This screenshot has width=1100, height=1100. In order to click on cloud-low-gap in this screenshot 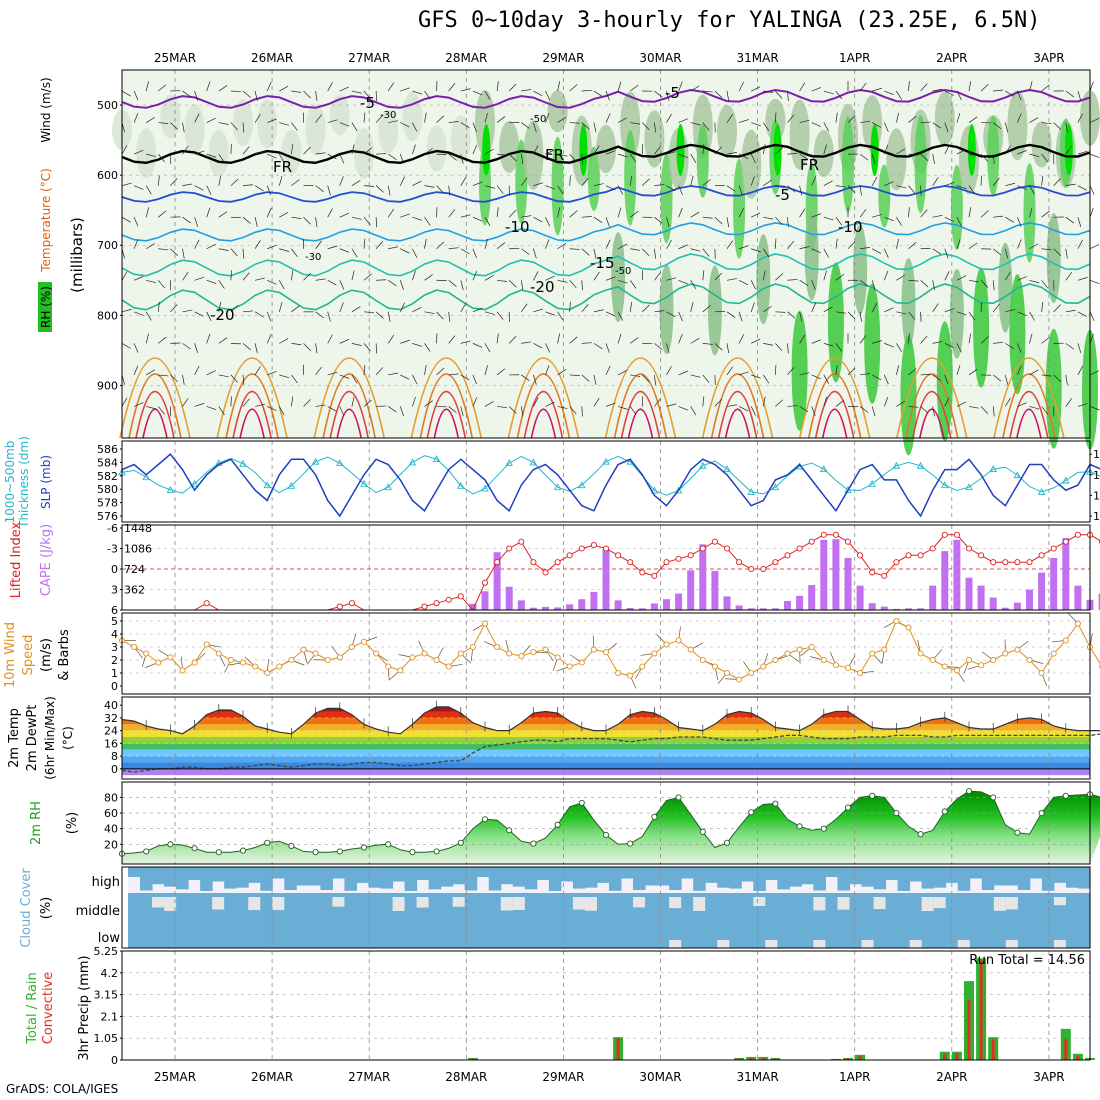, I will do `click(771, 944)`.